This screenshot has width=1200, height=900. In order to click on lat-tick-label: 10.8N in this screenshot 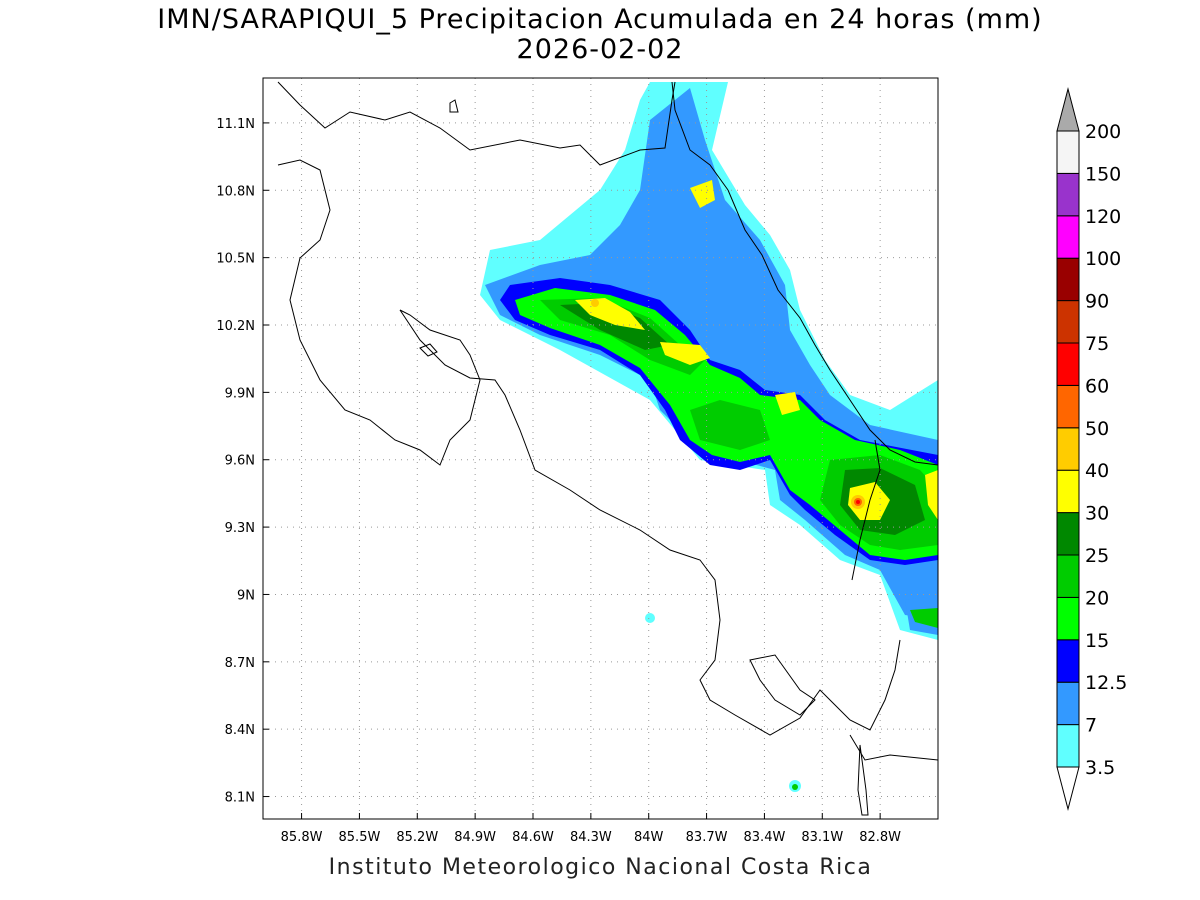, I will do `click(235, 191)`.